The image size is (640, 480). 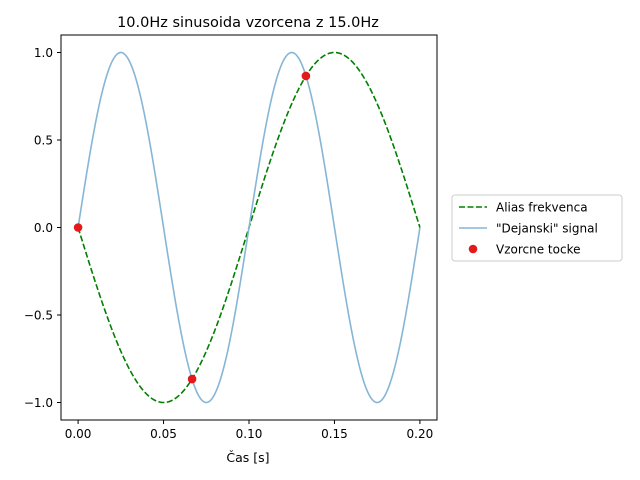 I want to click on y-tick-label: 0.5, so click(x=43, y=141).